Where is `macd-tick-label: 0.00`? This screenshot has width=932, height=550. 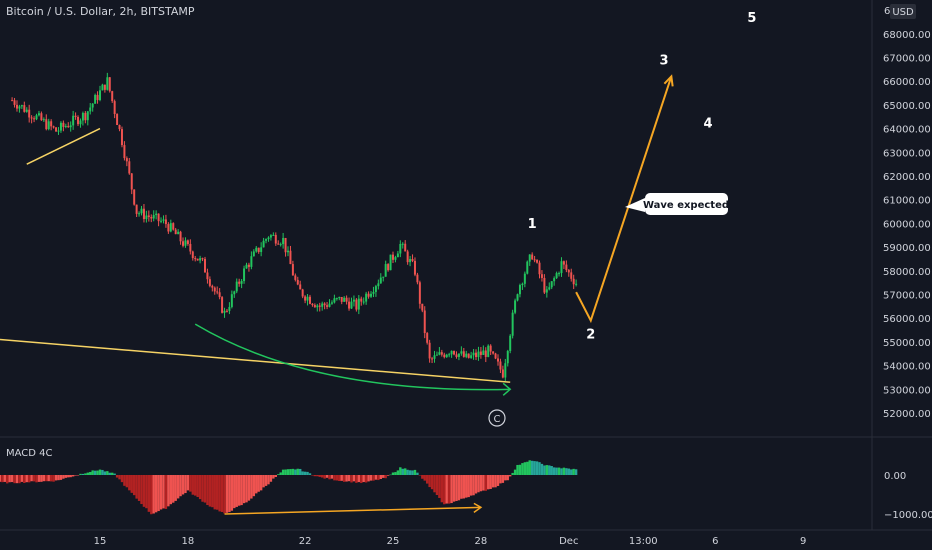 macd-tick-label: 0.00 is located at coordinates (895, 476).